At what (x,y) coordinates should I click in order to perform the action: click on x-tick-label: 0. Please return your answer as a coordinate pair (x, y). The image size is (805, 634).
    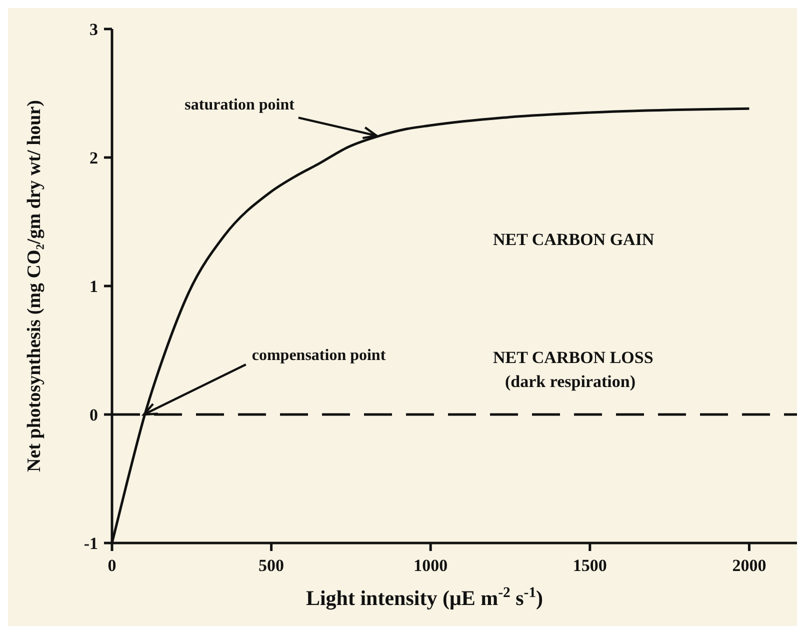
    Looking at the image, I should click on (112, 566).